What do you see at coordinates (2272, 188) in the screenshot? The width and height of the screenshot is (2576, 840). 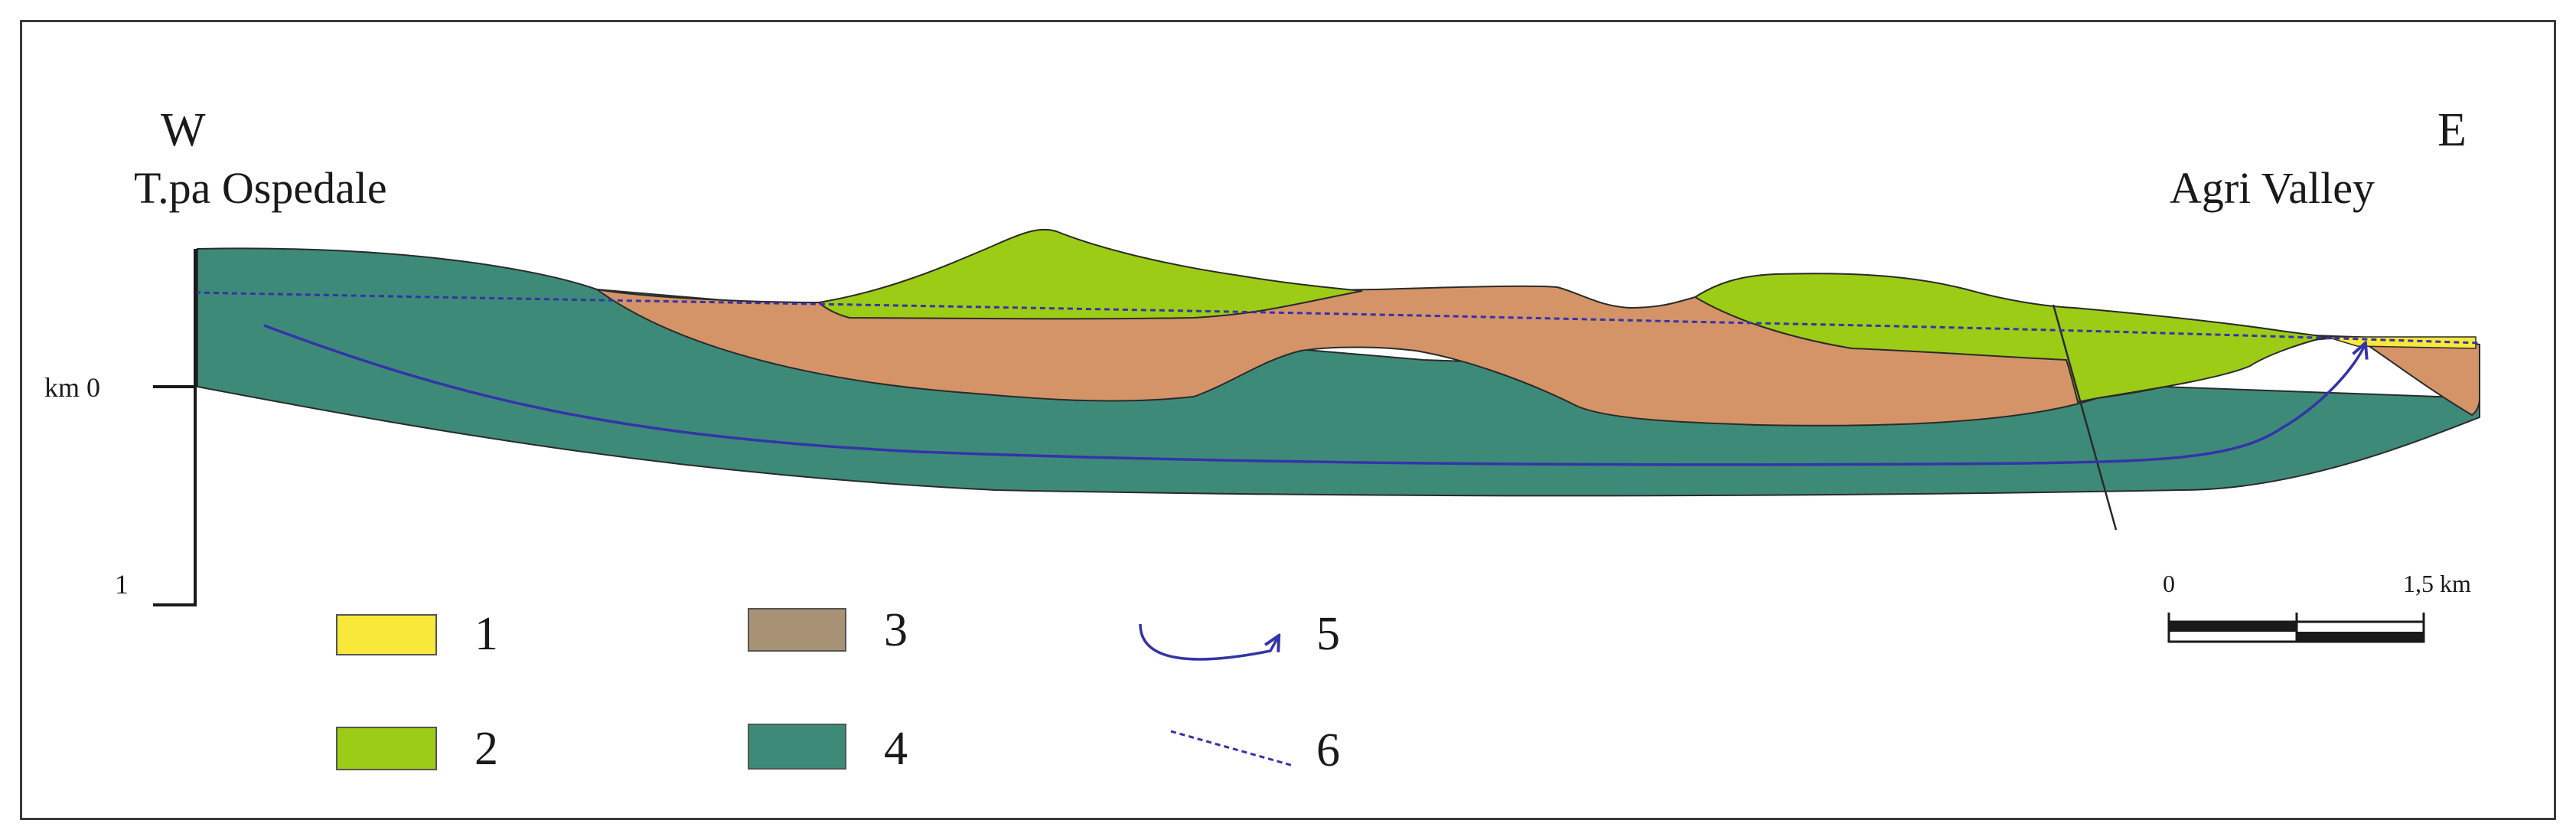 I see `east-place-label: Agri Valley` at bounding box center [2272, 188].